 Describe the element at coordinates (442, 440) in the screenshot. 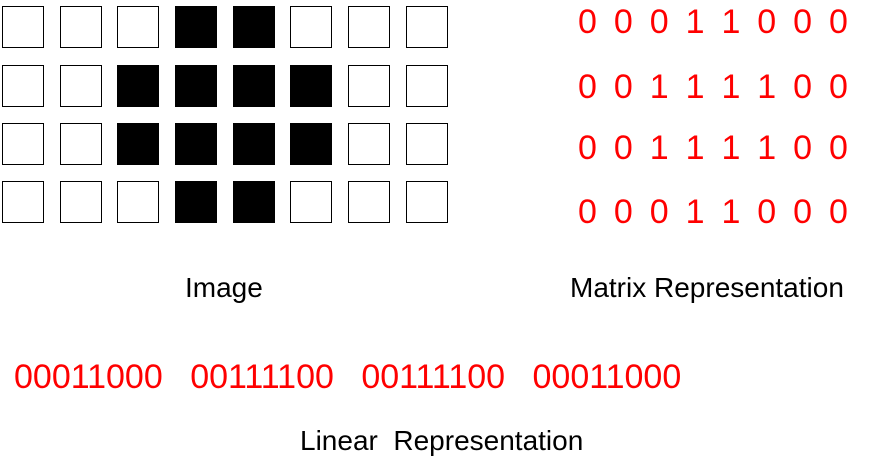

I see `linear-caption: Linear Representation` at that location.